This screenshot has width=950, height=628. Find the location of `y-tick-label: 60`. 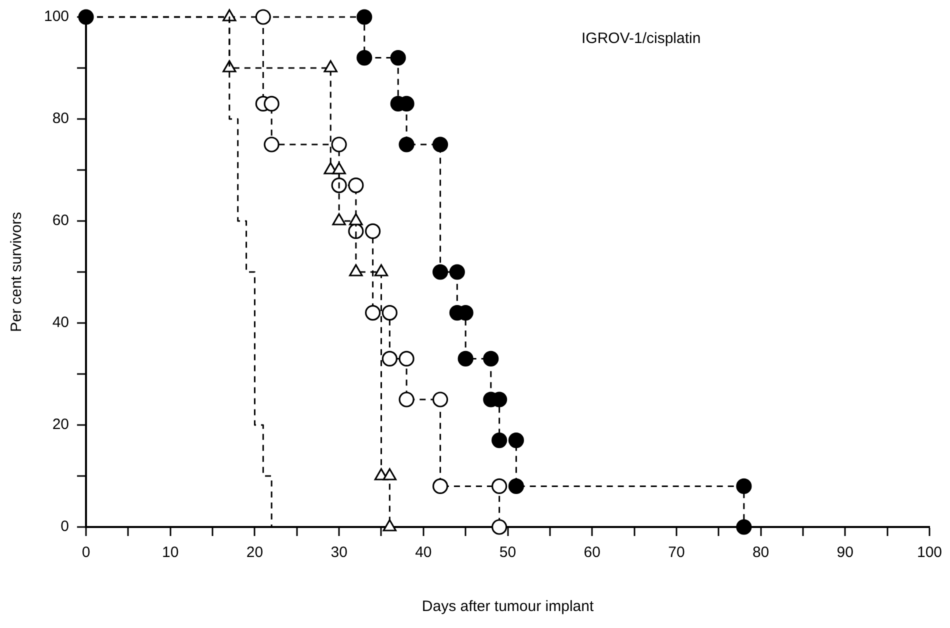

y-tick-label: 60 is located at coordinates (61, 221).